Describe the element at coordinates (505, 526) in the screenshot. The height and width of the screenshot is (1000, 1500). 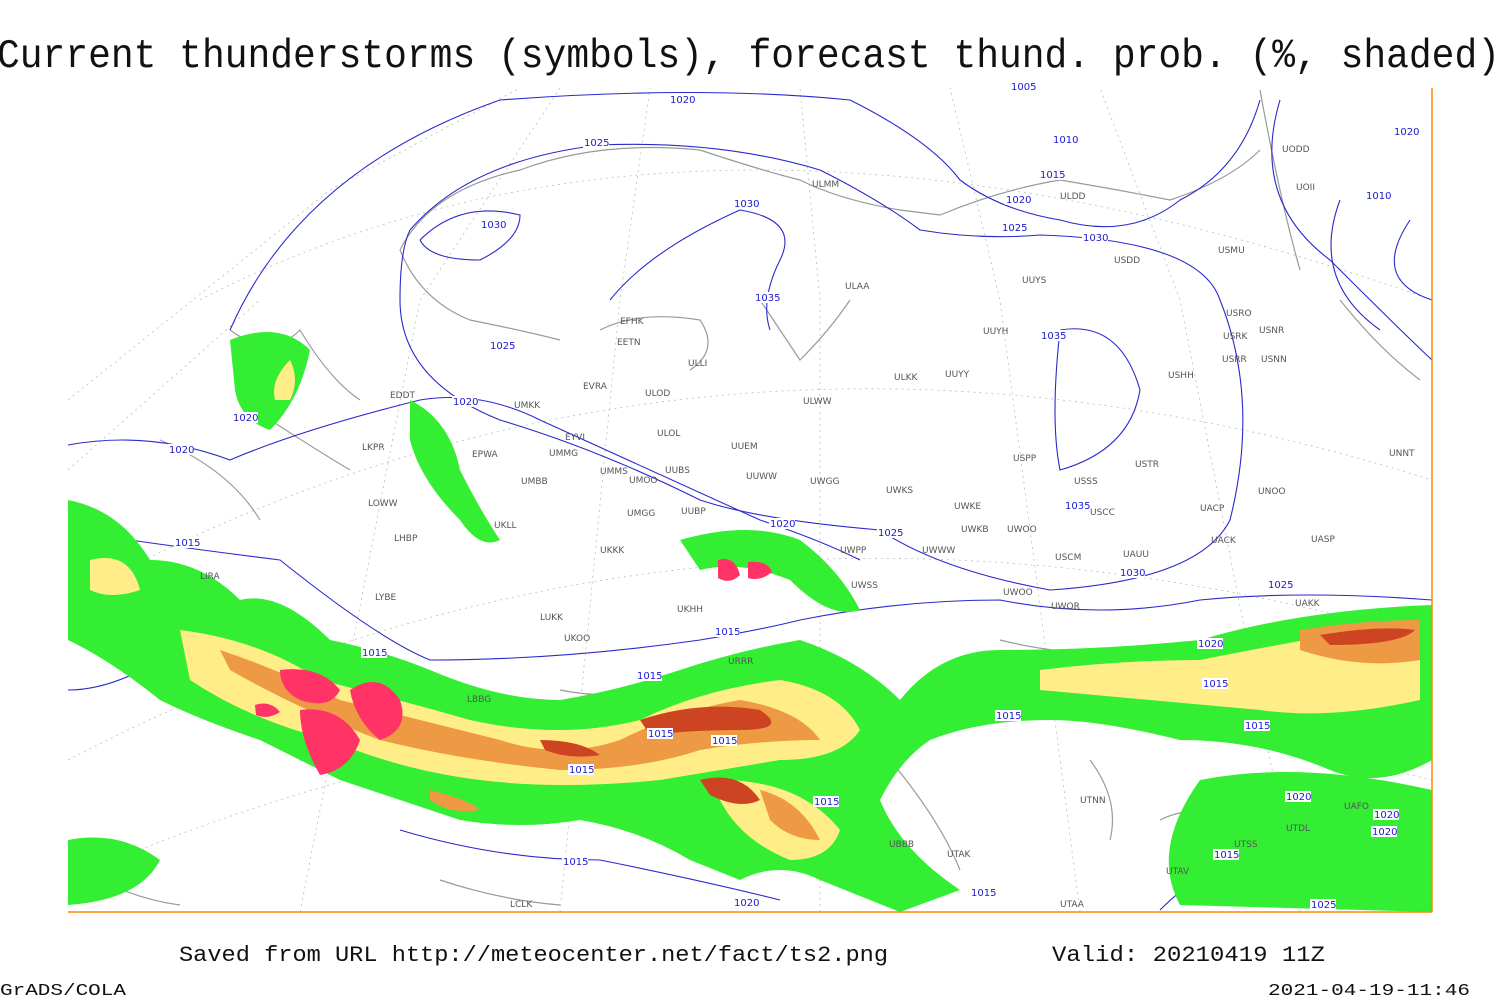
I see `station-label: UKLL` at that location.